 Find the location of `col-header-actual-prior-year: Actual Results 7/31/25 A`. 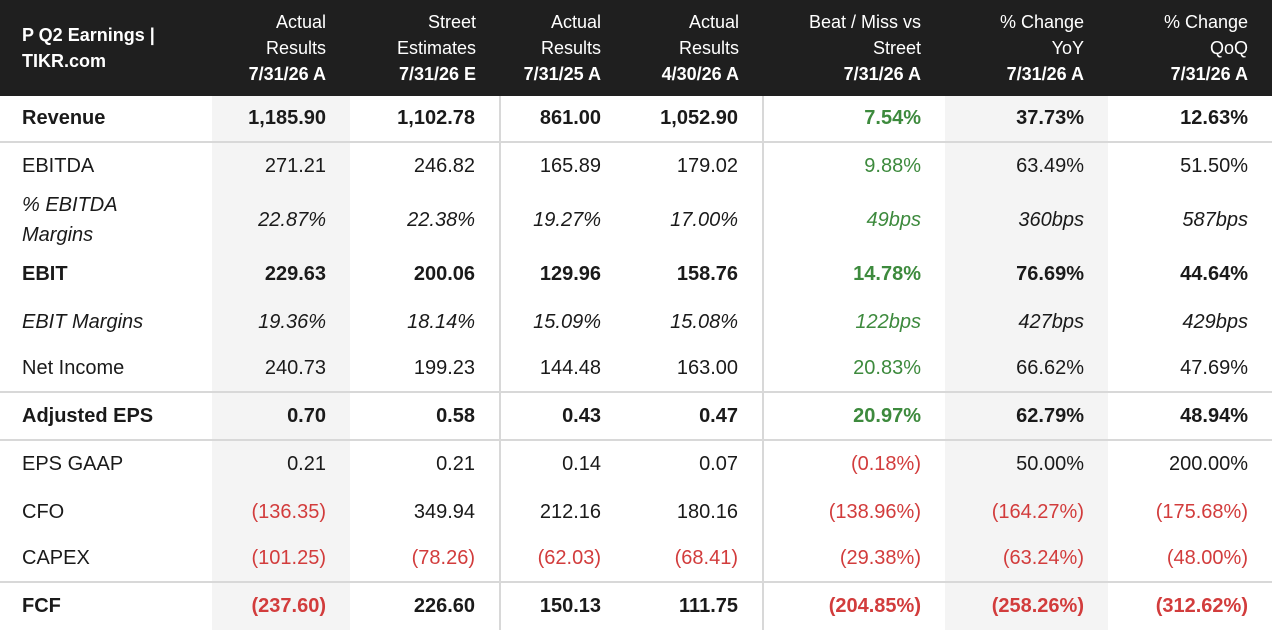

col-header-actual-prior-year: Actual Results 7/31/25 A is located at coordinates (562, 48).